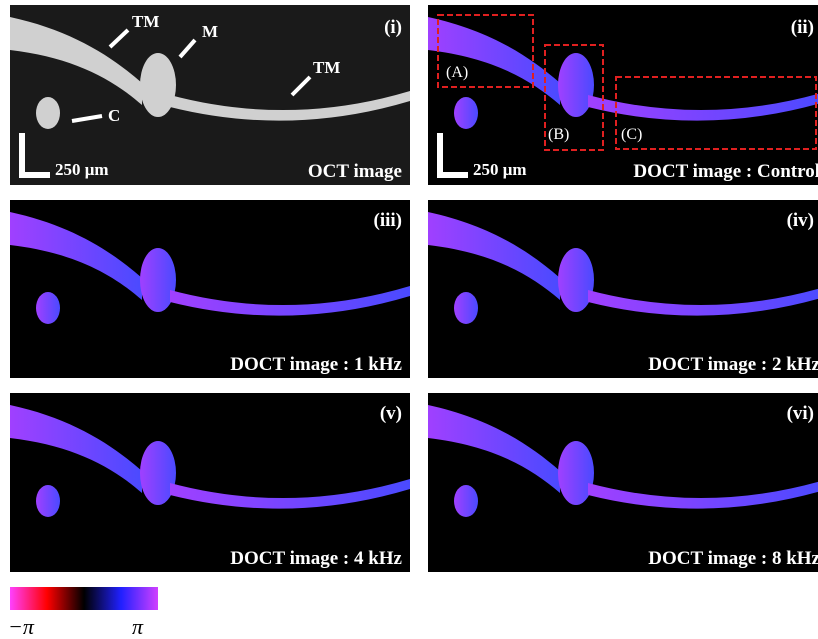  Describe the element at coordinates (355, 171) in the screenshot. I see `caption: OCT image` at that location.